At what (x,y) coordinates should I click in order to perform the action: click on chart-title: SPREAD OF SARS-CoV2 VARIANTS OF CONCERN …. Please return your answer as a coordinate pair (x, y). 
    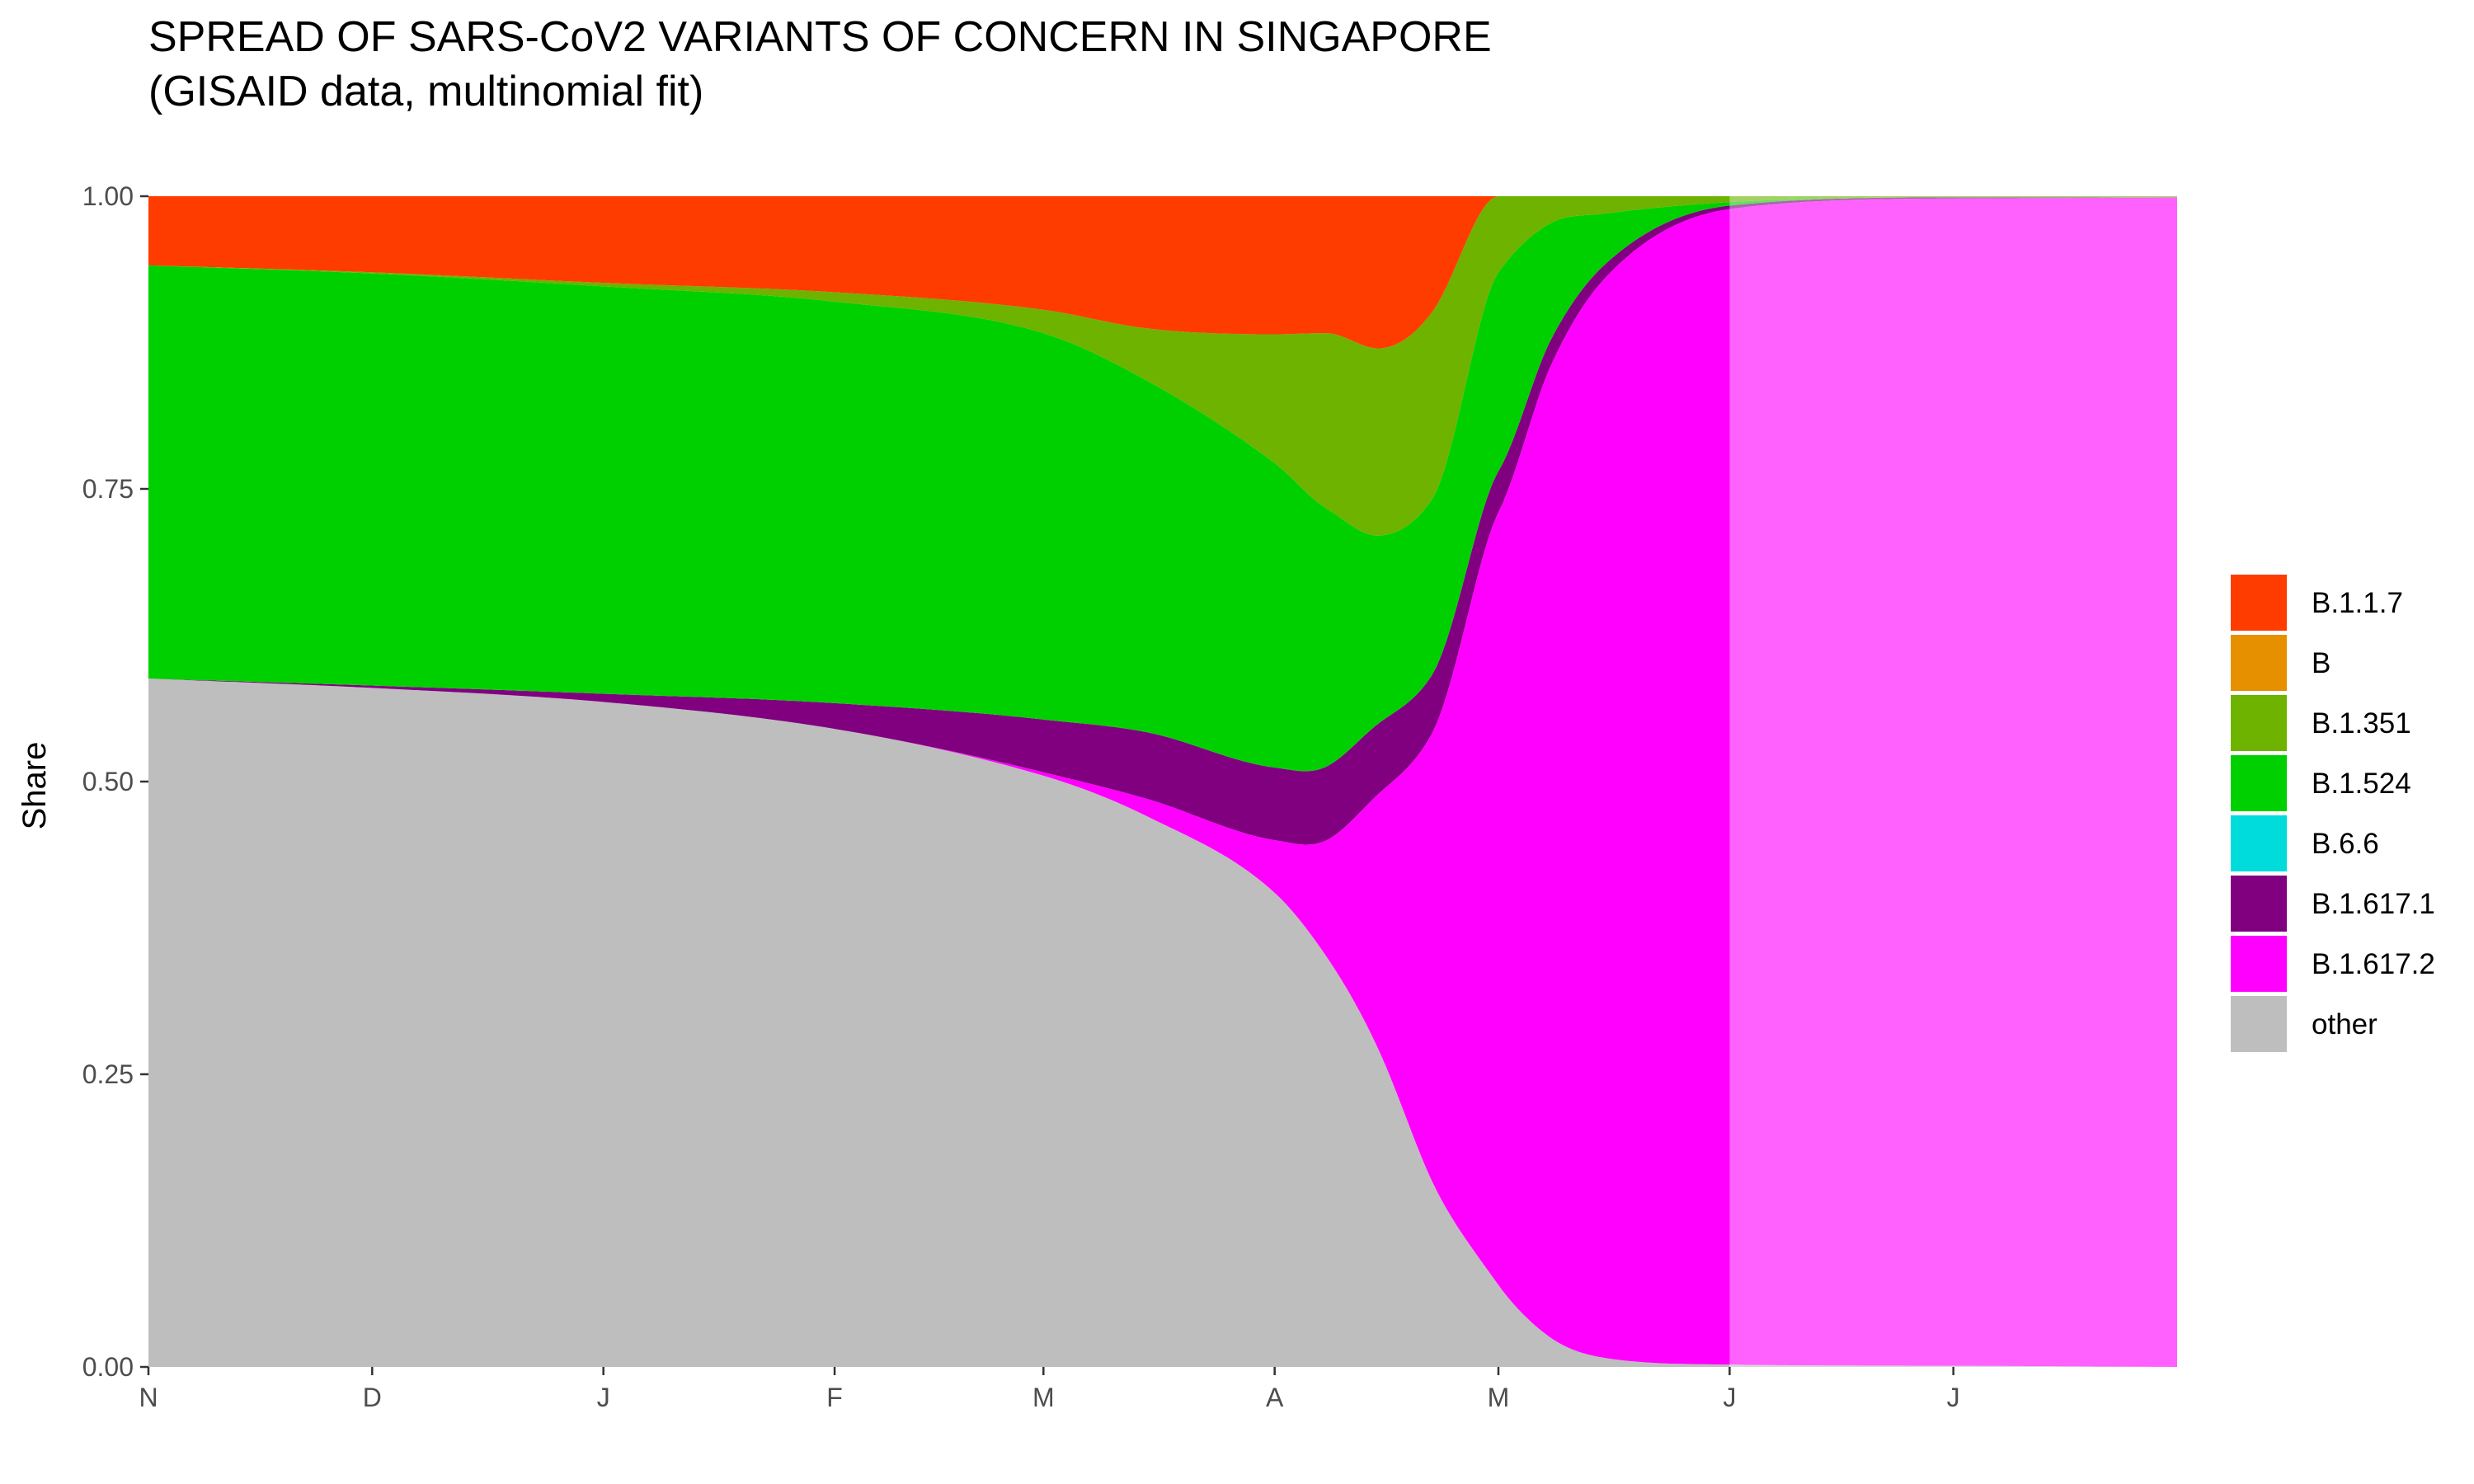
    Looking at the image, I should click on (820, 37).